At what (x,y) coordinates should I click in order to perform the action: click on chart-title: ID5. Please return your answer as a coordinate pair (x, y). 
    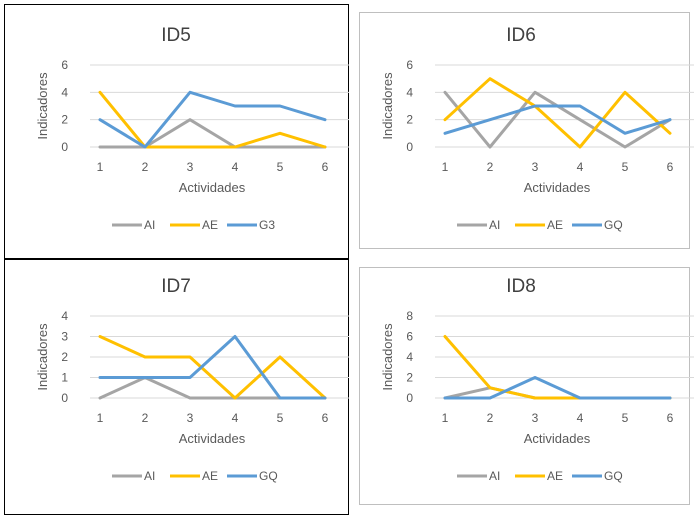
    Looking at the image, I should click on (176, 35).